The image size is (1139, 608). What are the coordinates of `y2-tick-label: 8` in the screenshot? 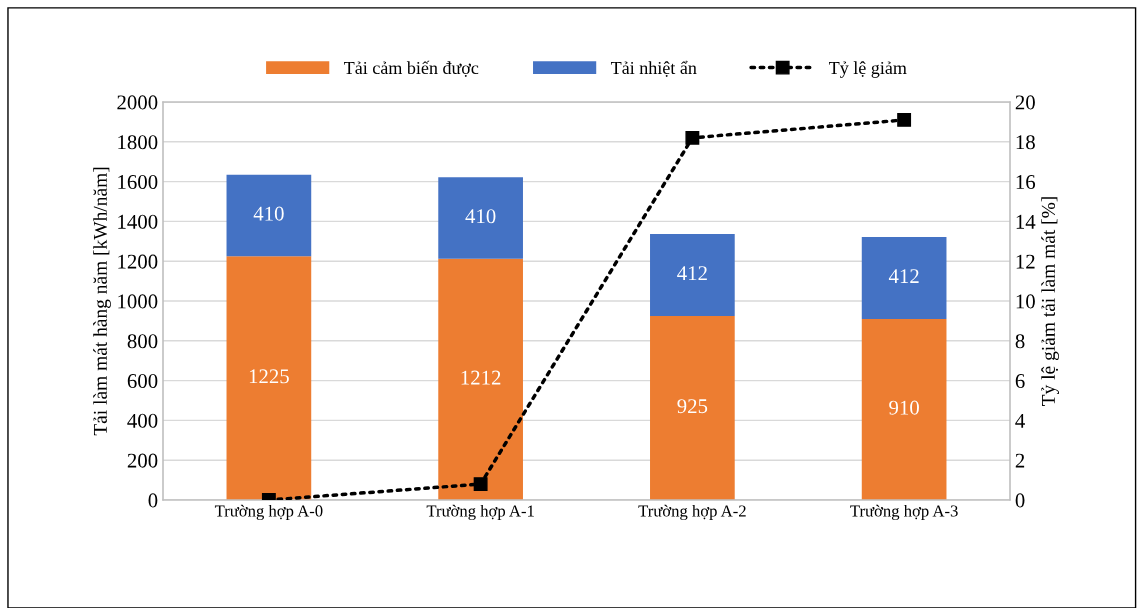 It's located at (1020, 341).